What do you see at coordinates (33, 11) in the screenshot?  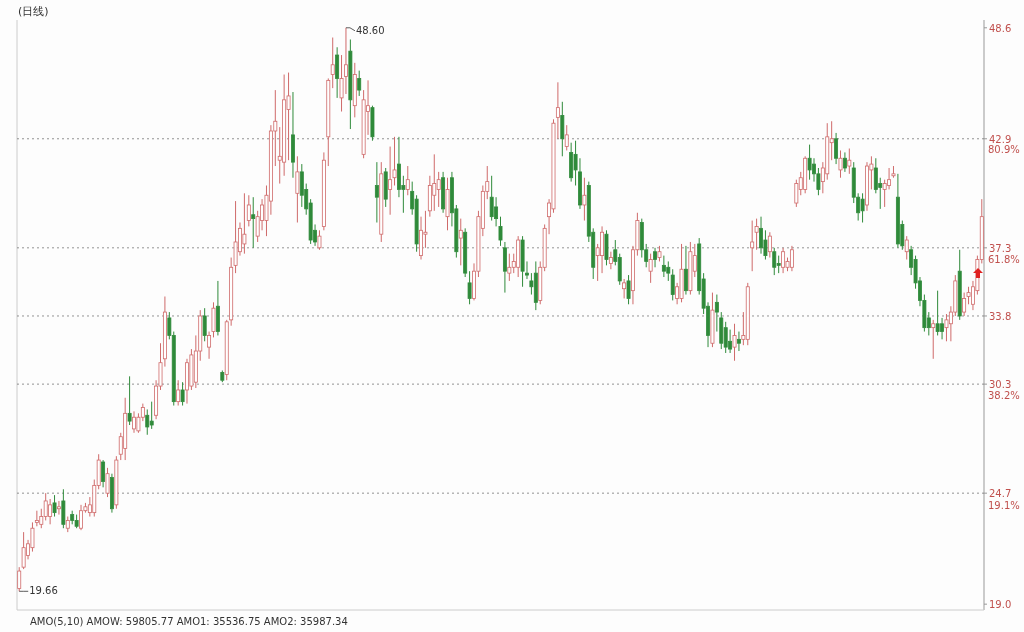 I see `chart-title: (日线)` at bounding box center [33, 11].